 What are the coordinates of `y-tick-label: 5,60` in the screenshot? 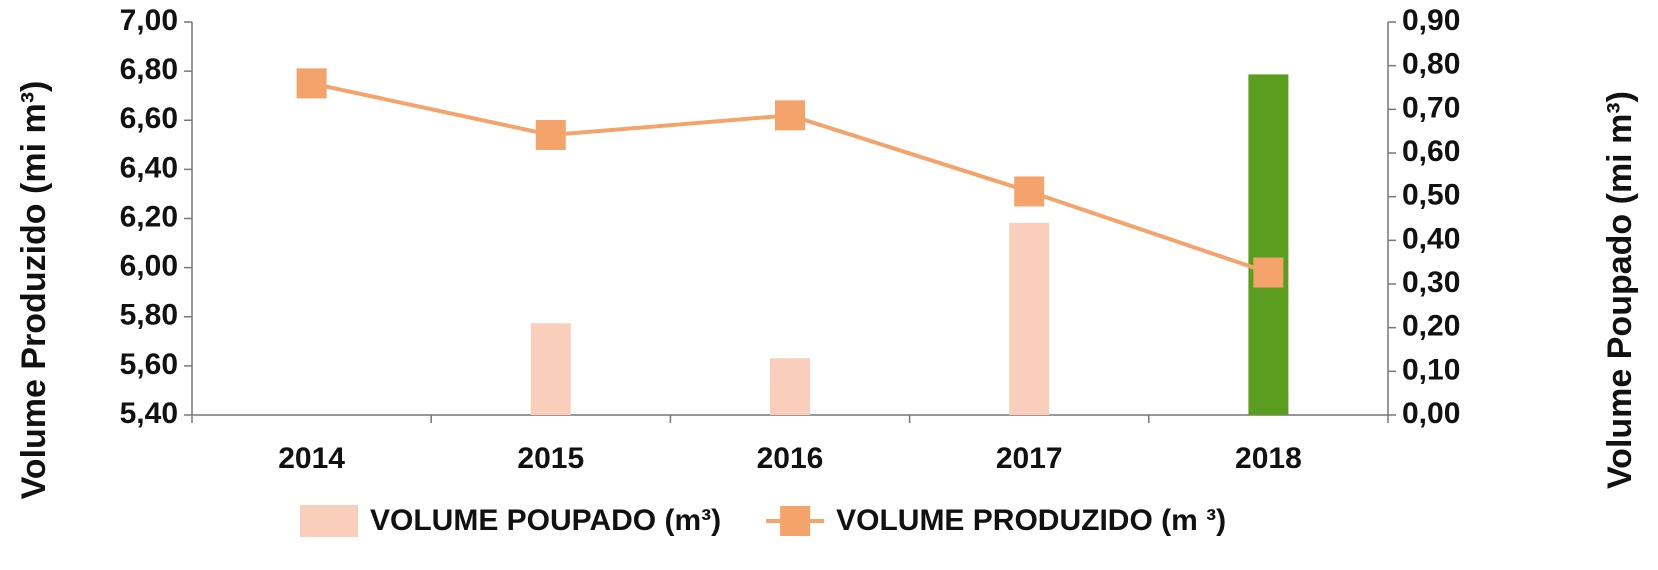 It's located at (149, 364).